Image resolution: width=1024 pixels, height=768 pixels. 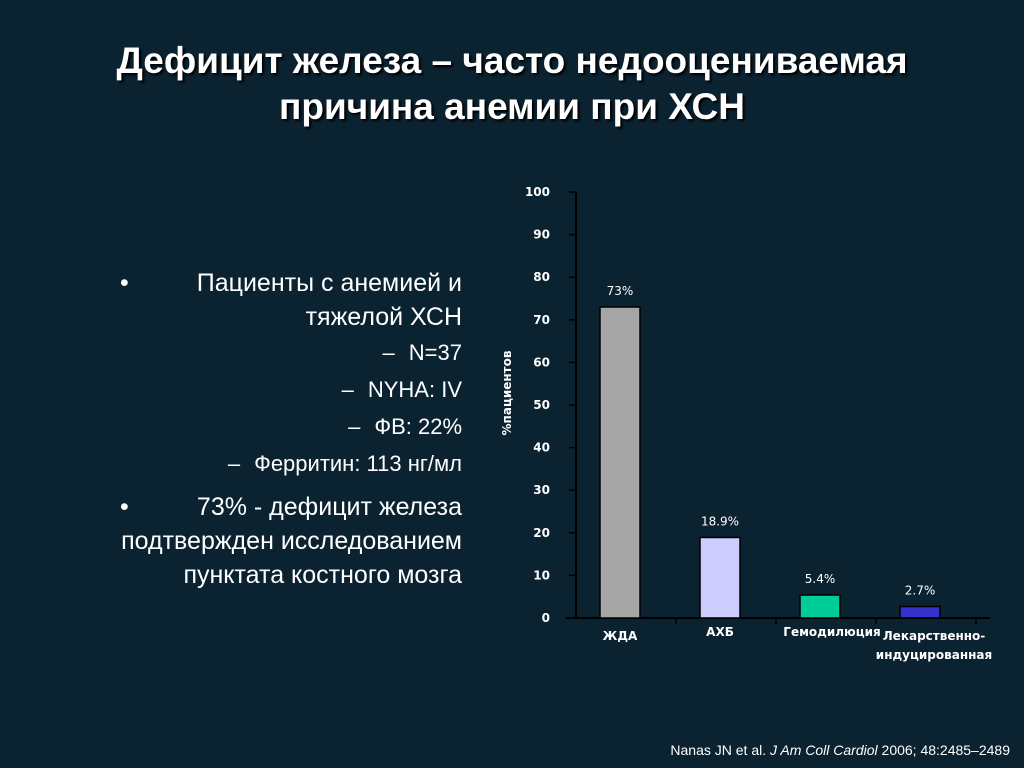 What do you see at coordinates (620, 291) in the screenshot?
I see `data-label: 73%` at bounding box center [620, 291].